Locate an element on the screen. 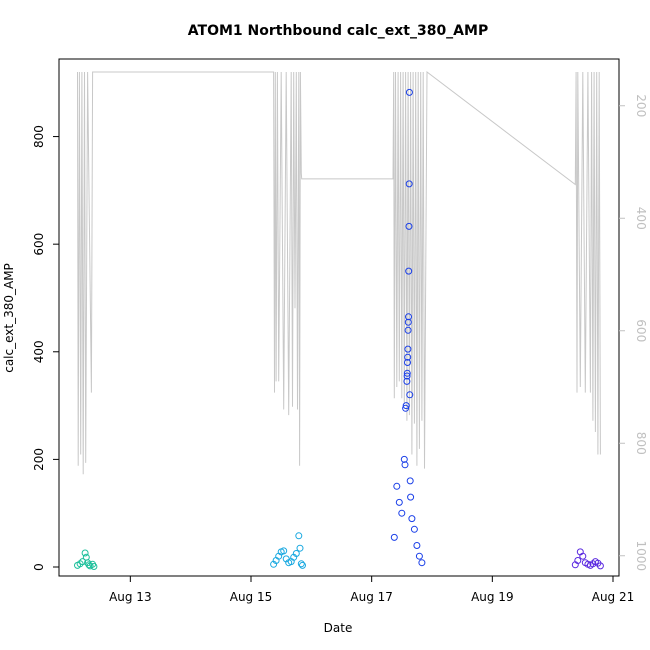 Image resolution: width=650 pixels, height=650 pixels. chart-title: ATOM1 Northbound calc_ext_380_AMP is located at coordinates (338, 31).